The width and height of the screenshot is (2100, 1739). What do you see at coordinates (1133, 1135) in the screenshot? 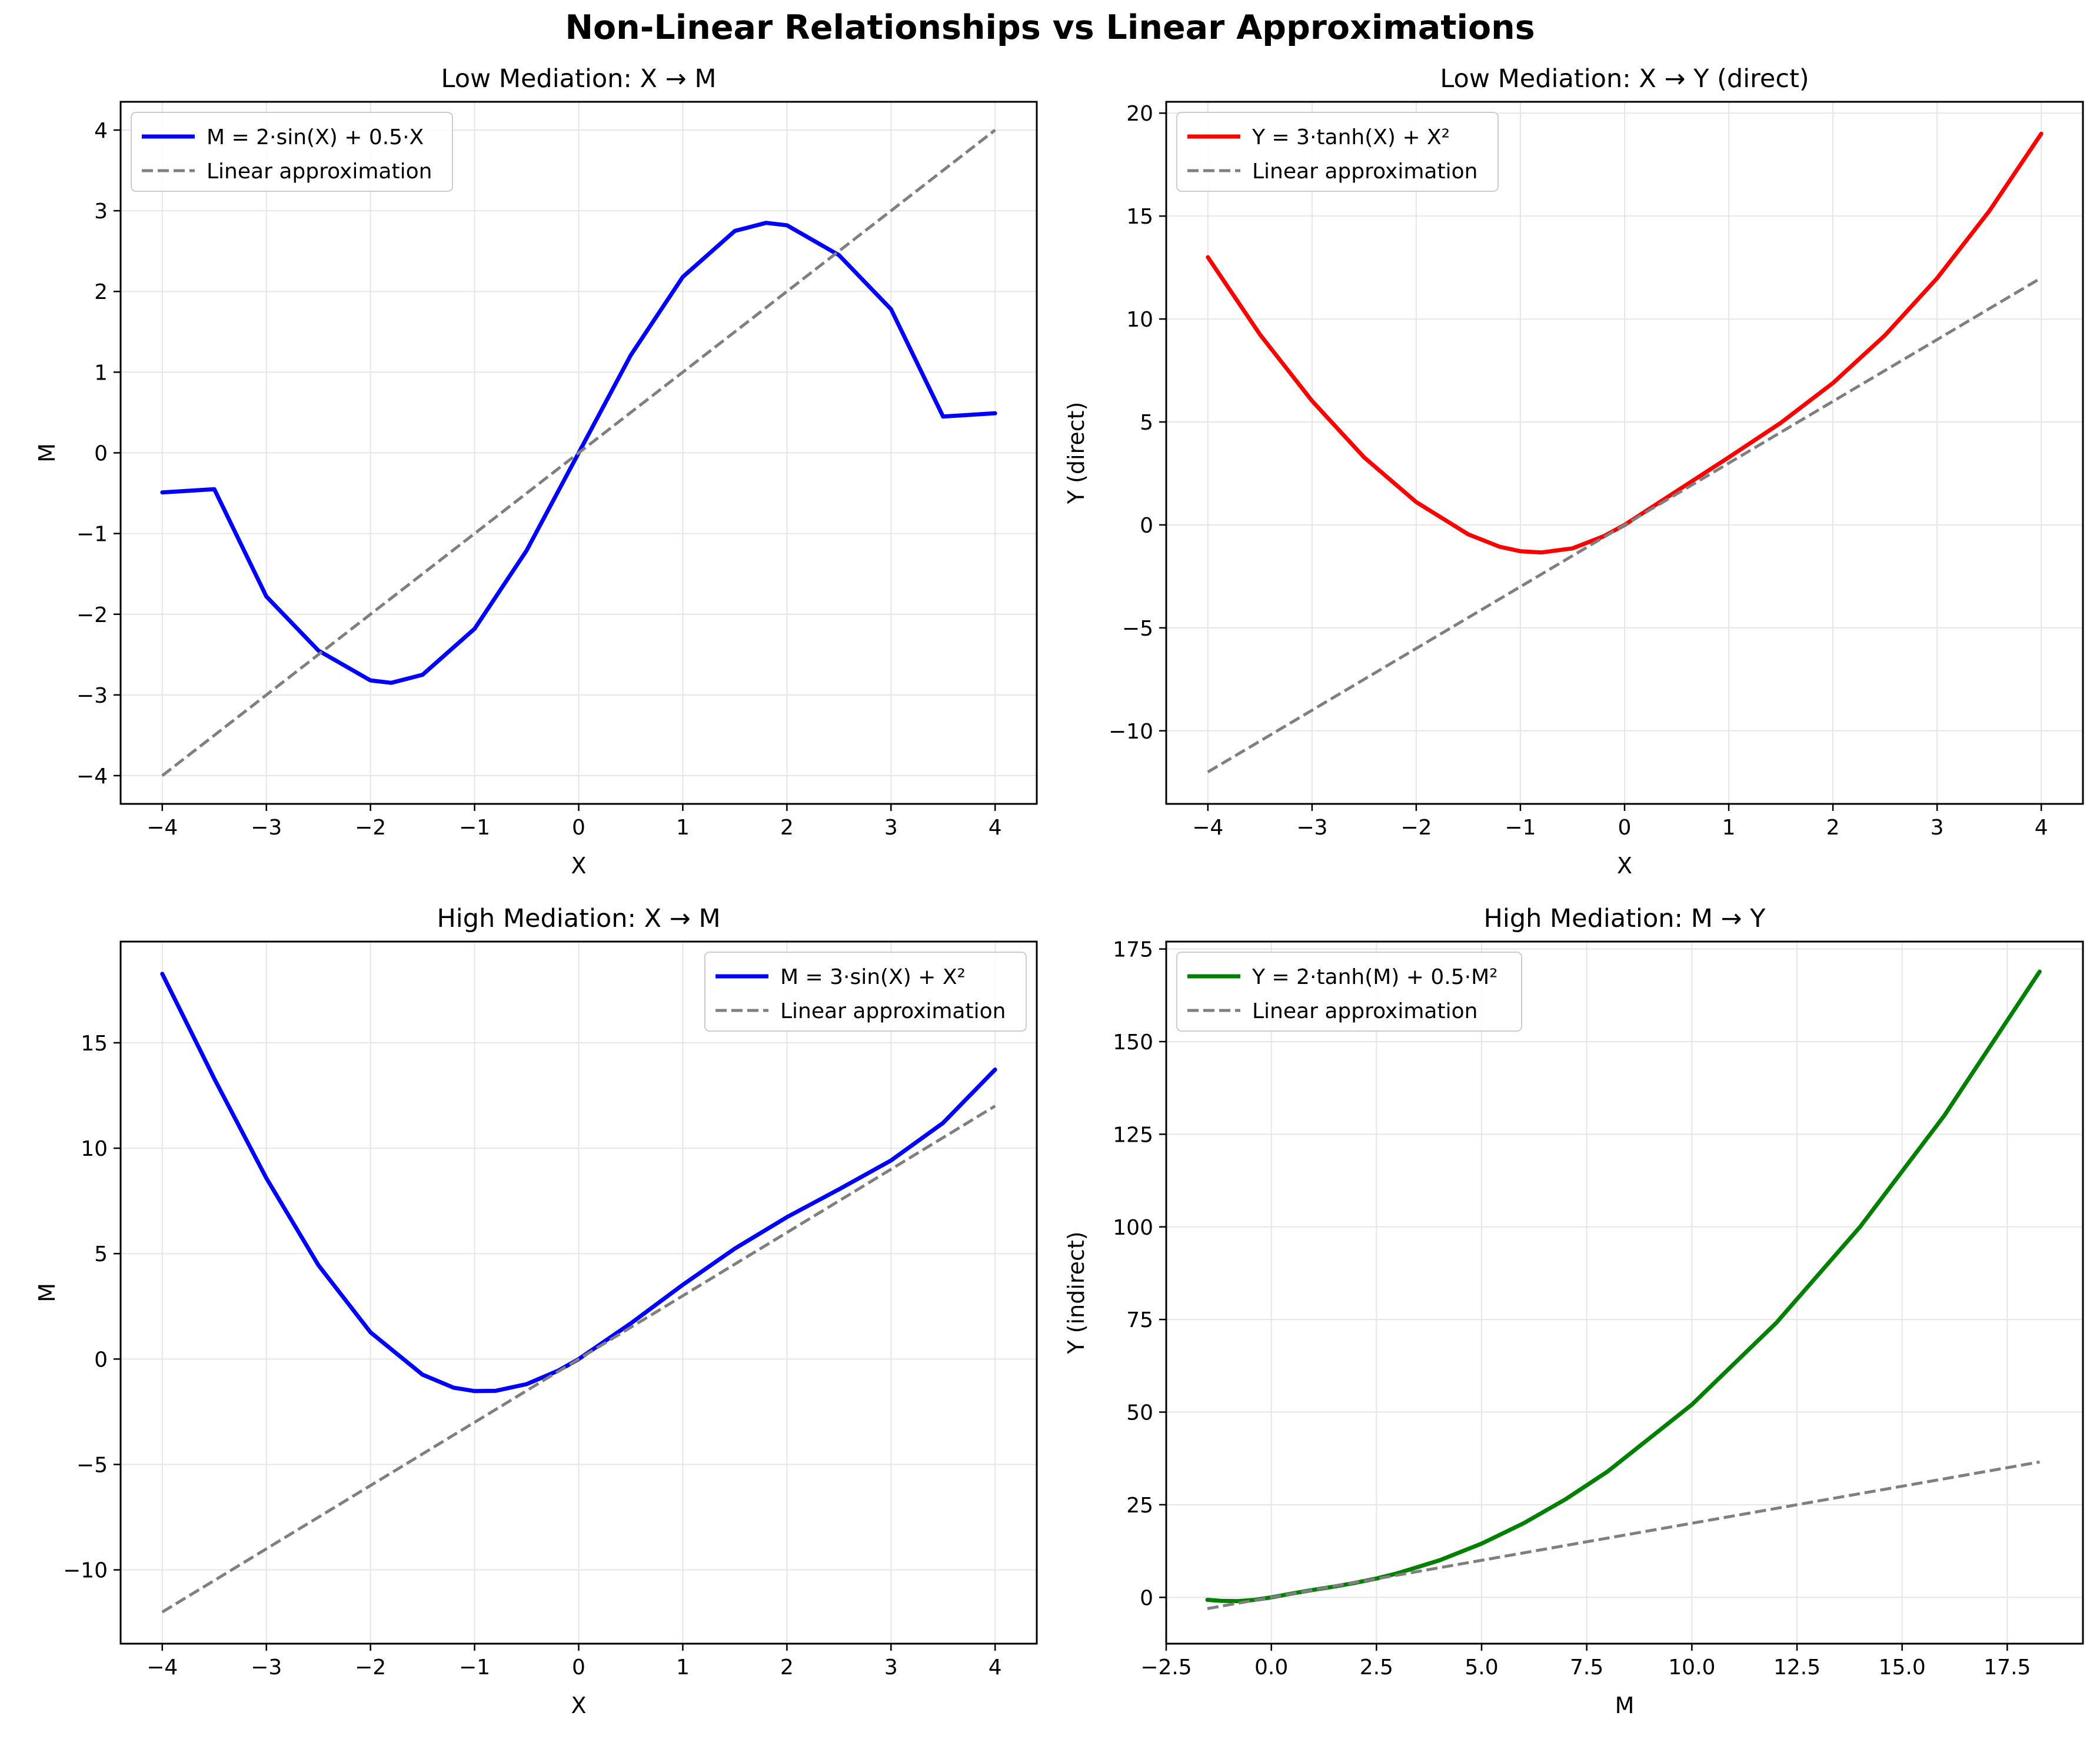
I see `y-tick-label: 125` at bounding box center [1133, 1135].